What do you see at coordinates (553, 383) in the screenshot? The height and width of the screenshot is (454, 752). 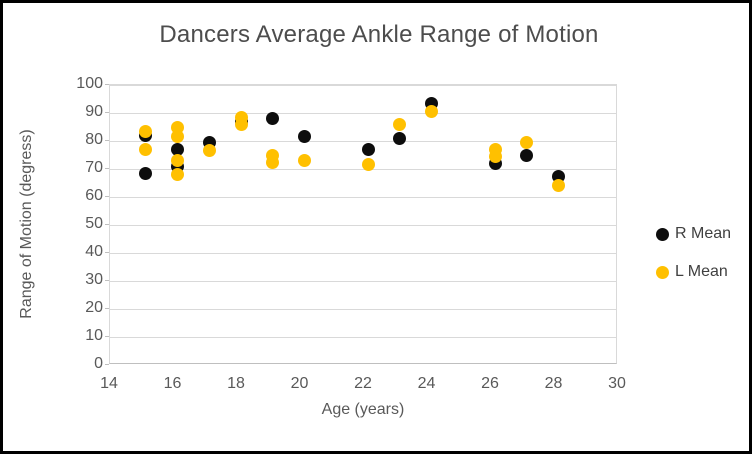 I see `x-tick-label: 28` at bounding box center [553, 383].